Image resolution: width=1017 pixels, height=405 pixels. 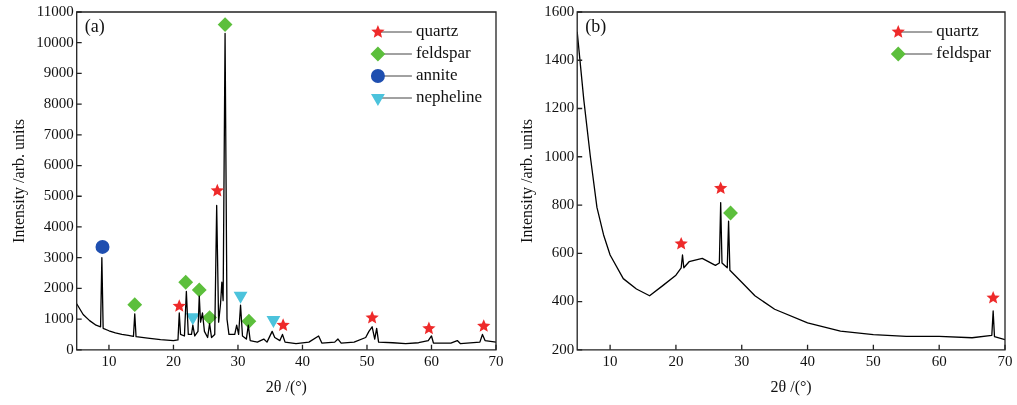 What do you see at coordinates (94, 26) in the screenshot?
I see `annotation: (a)` at bounding box center [94, 26].